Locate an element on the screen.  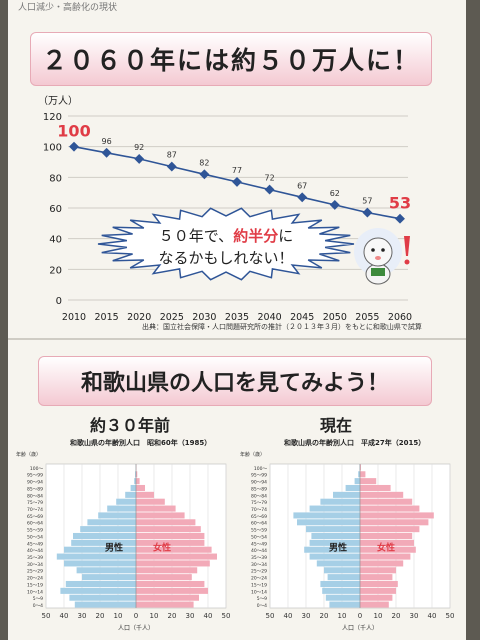
y-tick-label: 60 is located at coordinates (55, 209).